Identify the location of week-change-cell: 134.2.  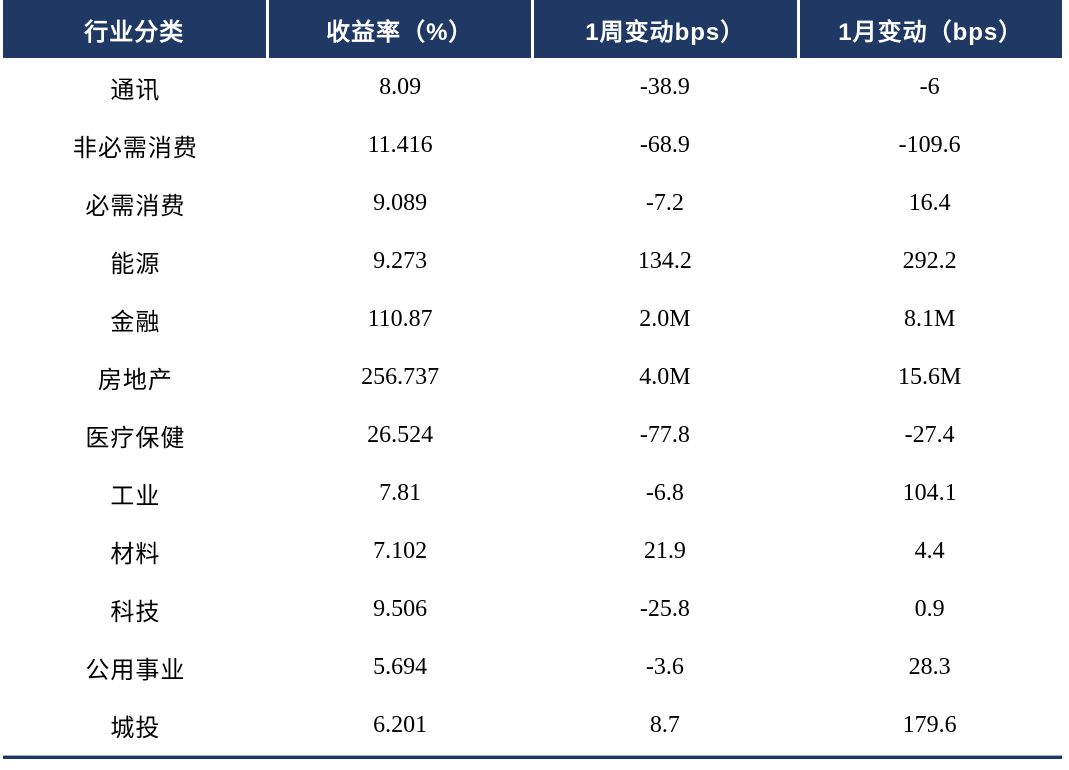
(664, 260).